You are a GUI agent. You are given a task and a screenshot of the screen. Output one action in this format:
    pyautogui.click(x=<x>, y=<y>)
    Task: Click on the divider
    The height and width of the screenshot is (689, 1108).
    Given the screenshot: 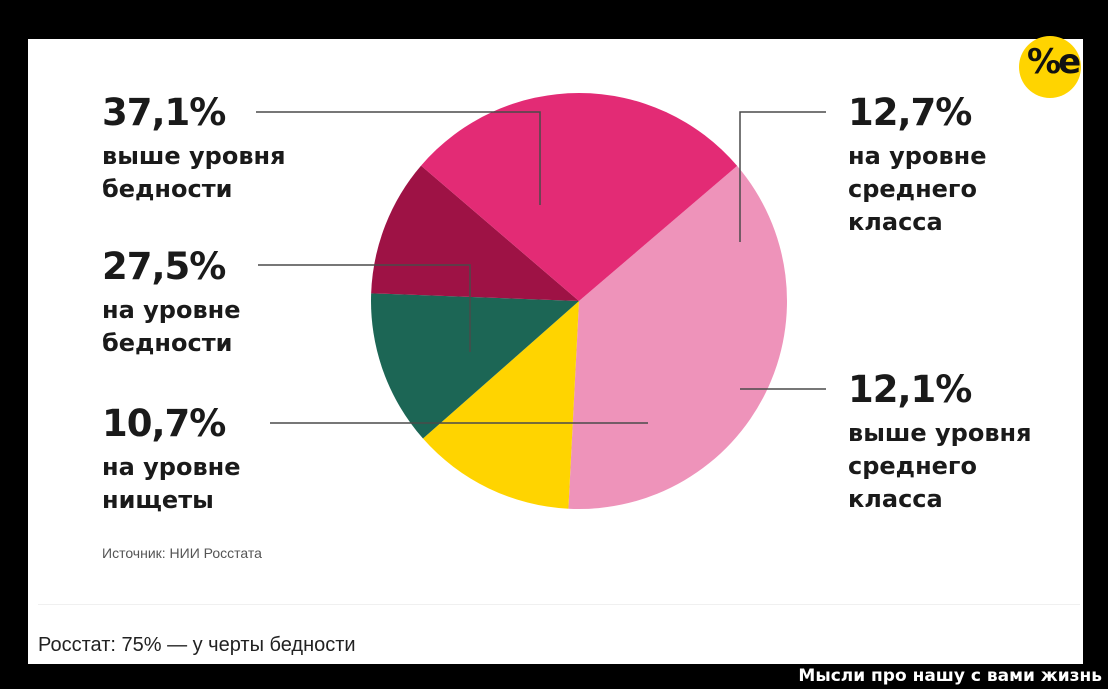 What is the action you would take?
    pyautogui.click(x=559, y=604)
    